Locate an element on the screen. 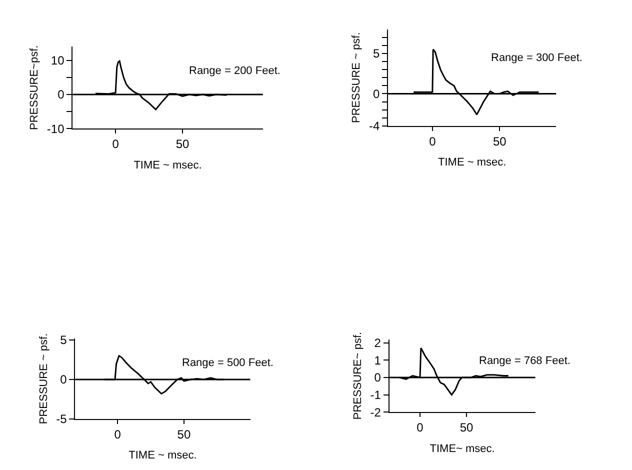 The image size is (632, 470). y-tick-label: -10 is located at coordinates (55, 129).